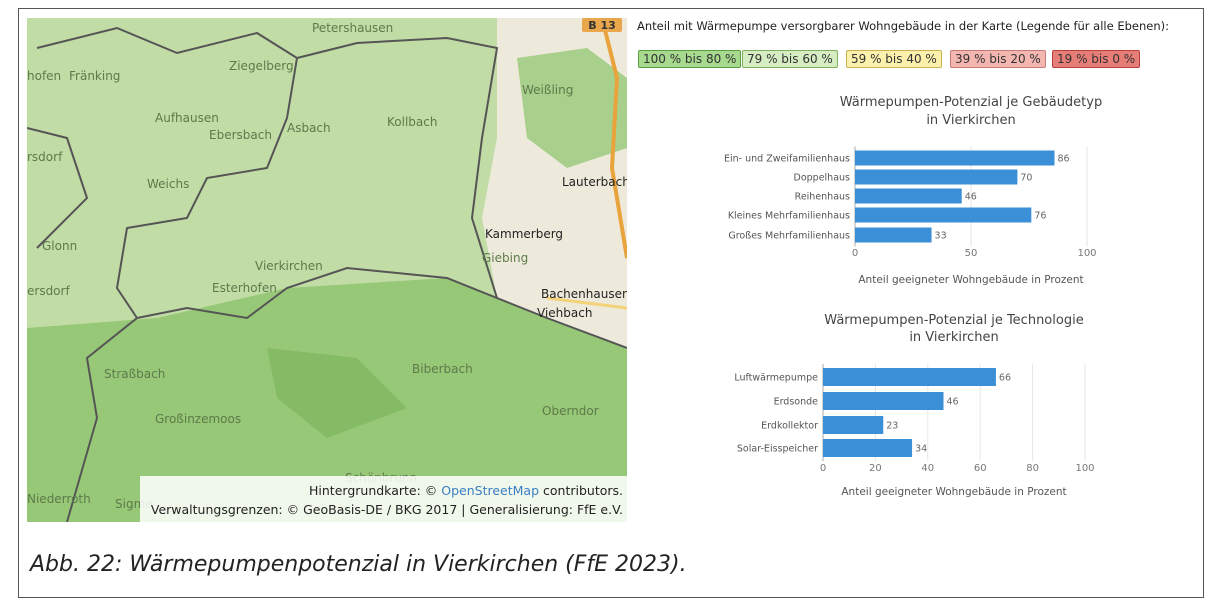  Describe the element at coordinates (309, 128) in the screenshot. I see `place-label: Asbach` at that location.